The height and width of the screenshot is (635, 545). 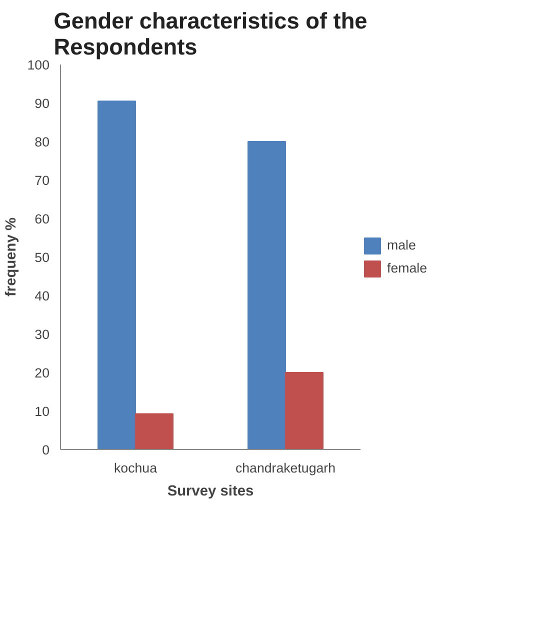 I want to click on y-tick-label: 50, so click(x=42, y=257).